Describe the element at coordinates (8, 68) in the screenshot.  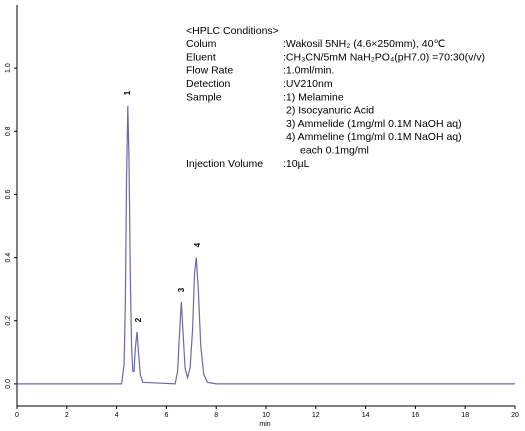
I see `y-tick-label: 1.0` at that location.